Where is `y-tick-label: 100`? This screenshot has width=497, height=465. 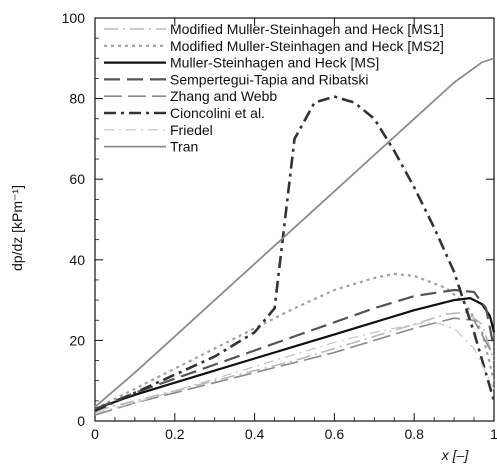 y-tick-label: 100 is located at coordinates (74, 18).